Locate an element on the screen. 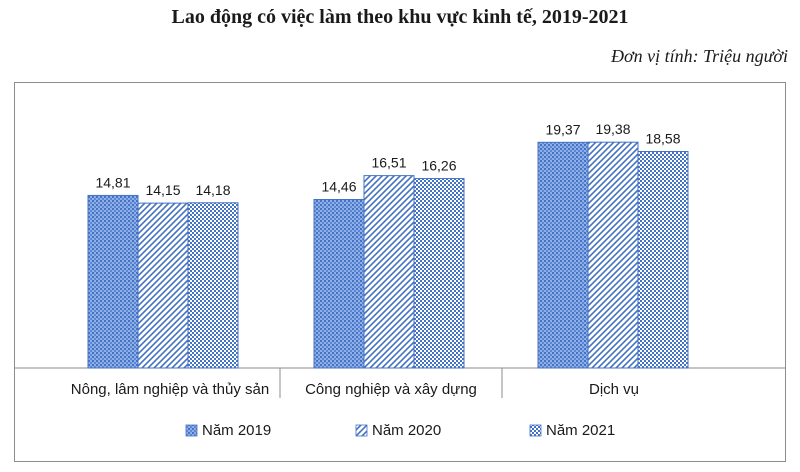 This screenshot has height=472, width=800. data-label: 14,15 is located at coordinates (162, 190).